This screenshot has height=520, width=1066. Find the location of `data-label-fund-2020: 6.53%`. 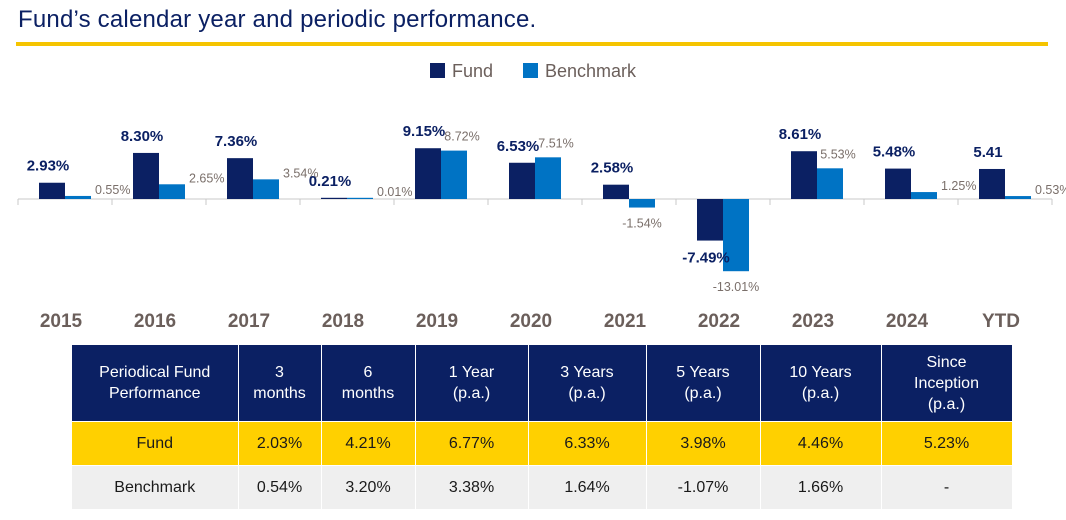

data-label-fund-2020: 6.53% is located at coordinates (518, 146).